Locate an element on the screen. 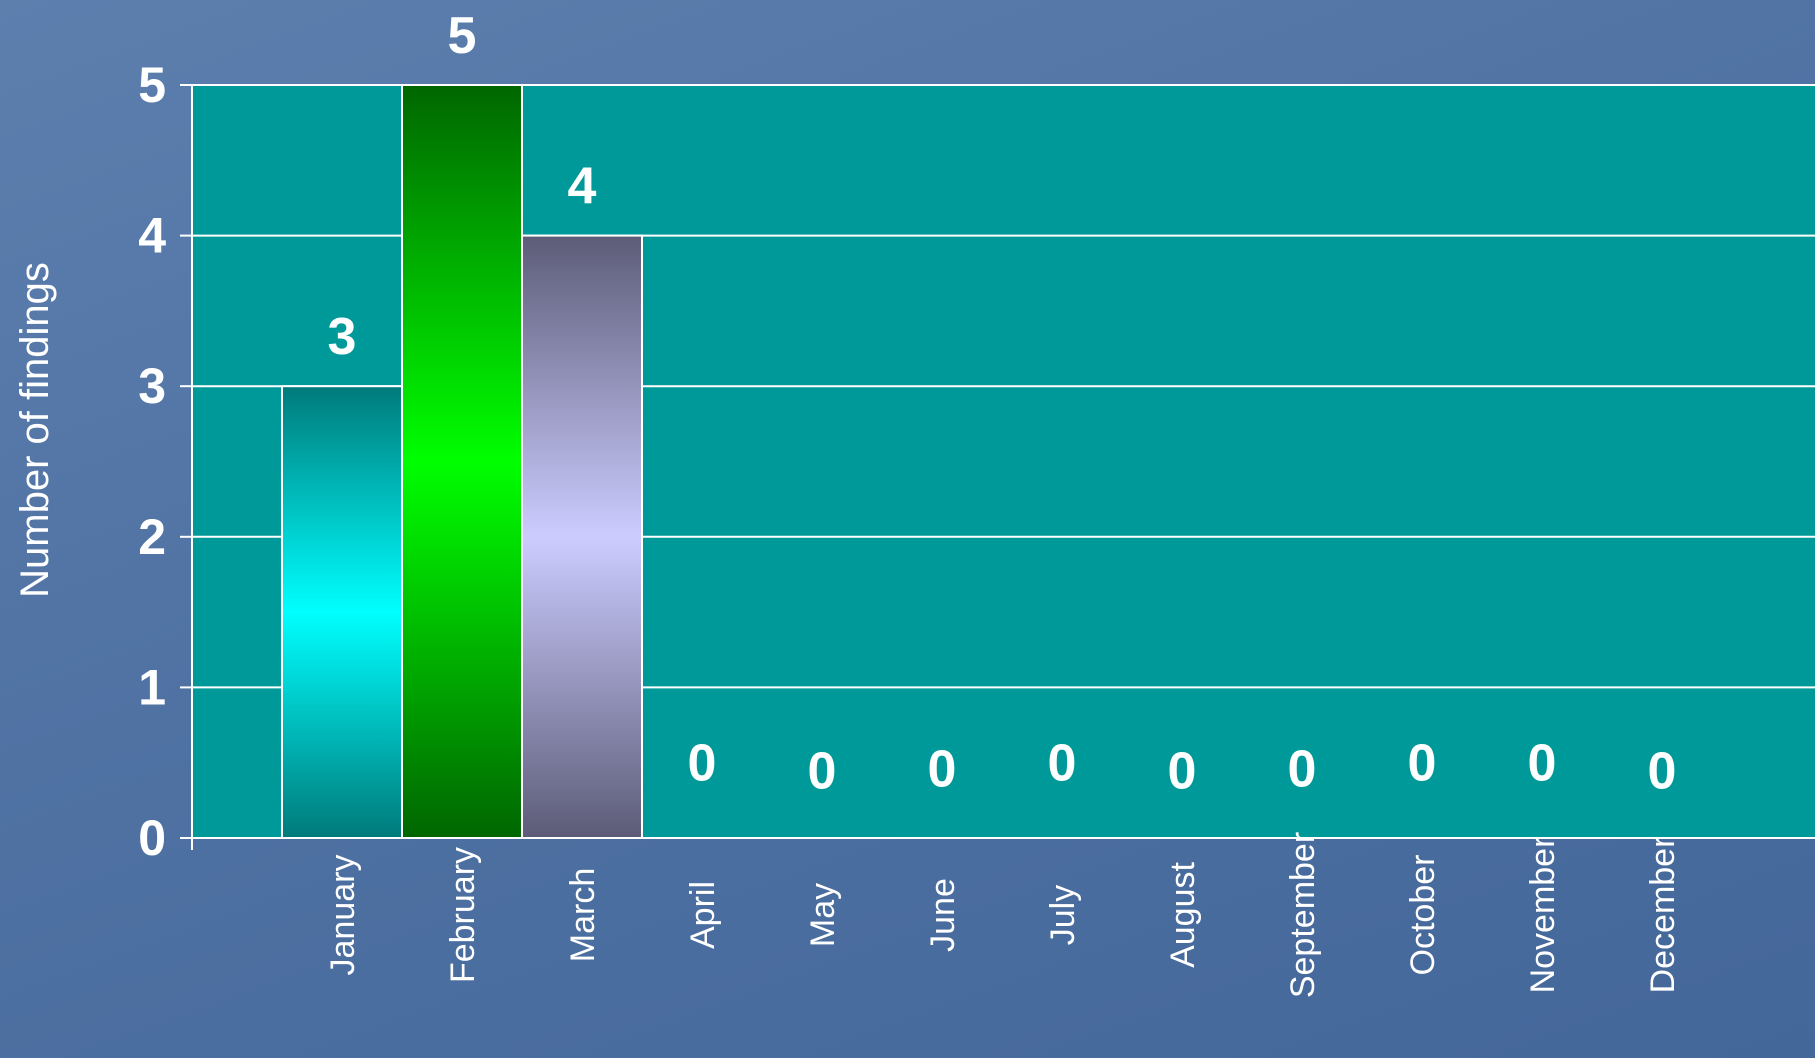 This screenshot has height=1058, width=1815. data-label: 5 is located at coordinates (462, 36).